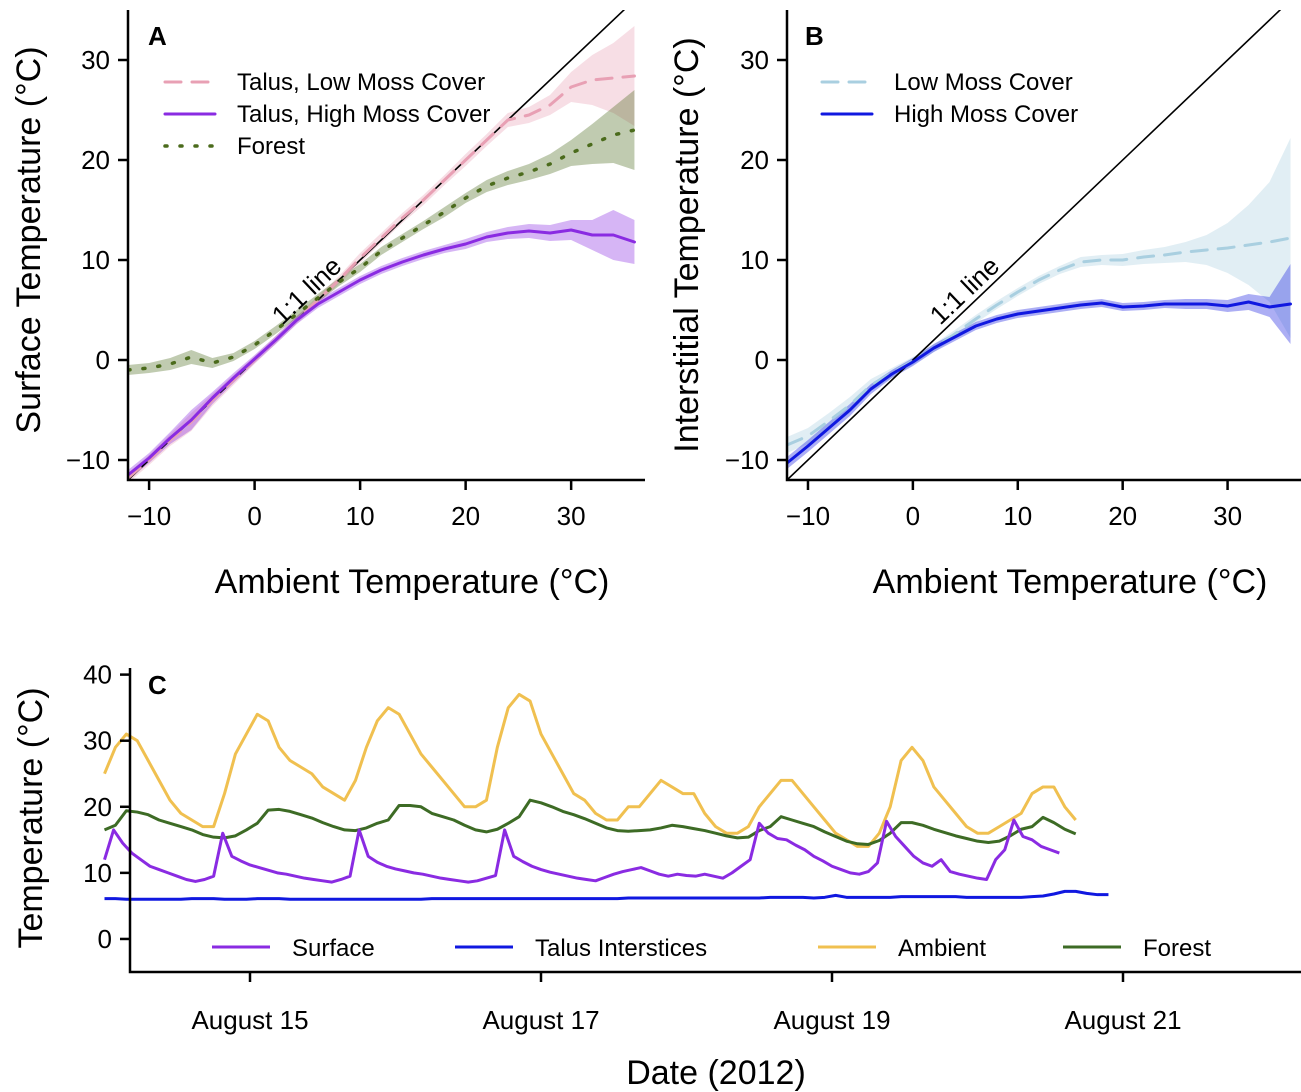  Describe the element at coordinates (986, 114) in the screenshot. I see `svg-text: High Moss Cover` at that location.